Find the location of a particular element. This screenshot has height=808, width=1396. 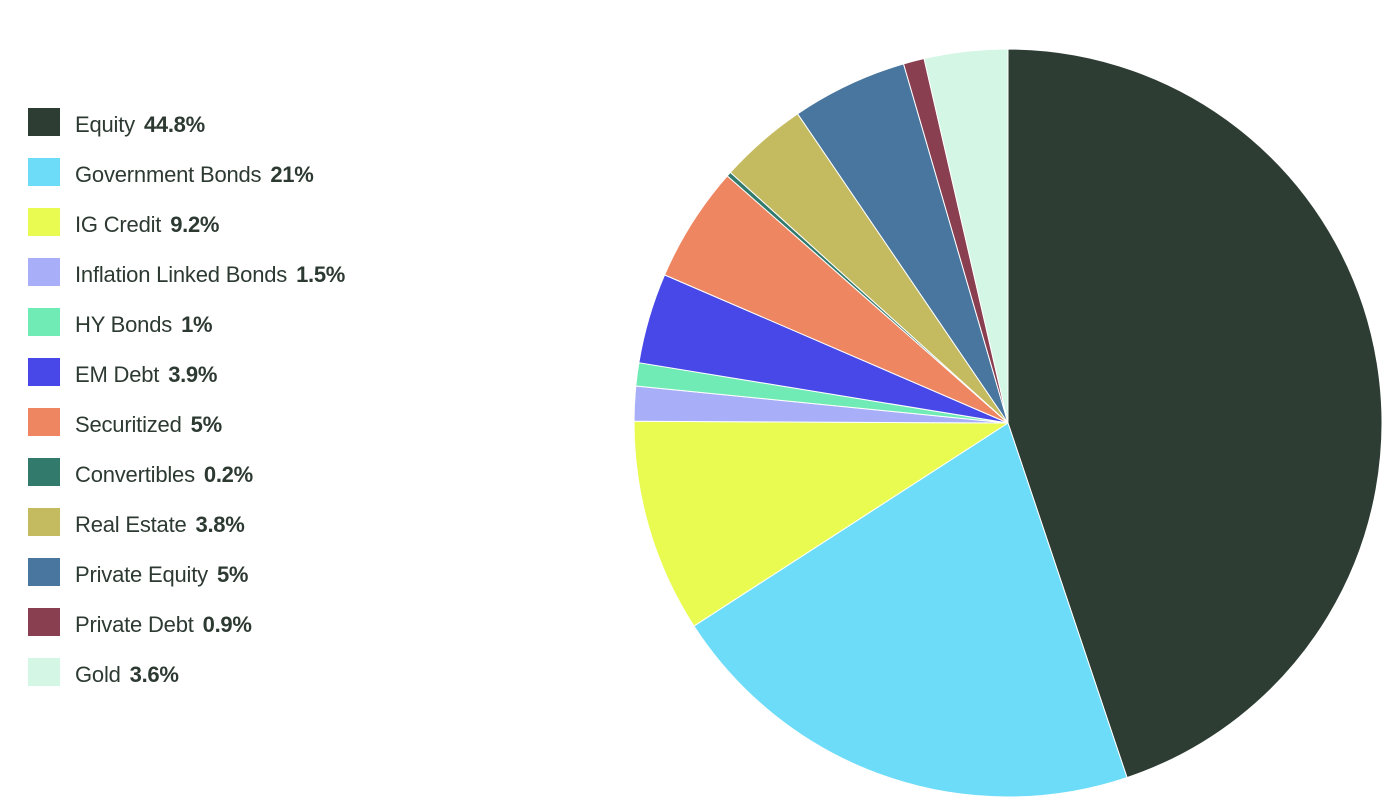

legend-label: Inflation Linked Bonds is located at coordinates (181, 274).